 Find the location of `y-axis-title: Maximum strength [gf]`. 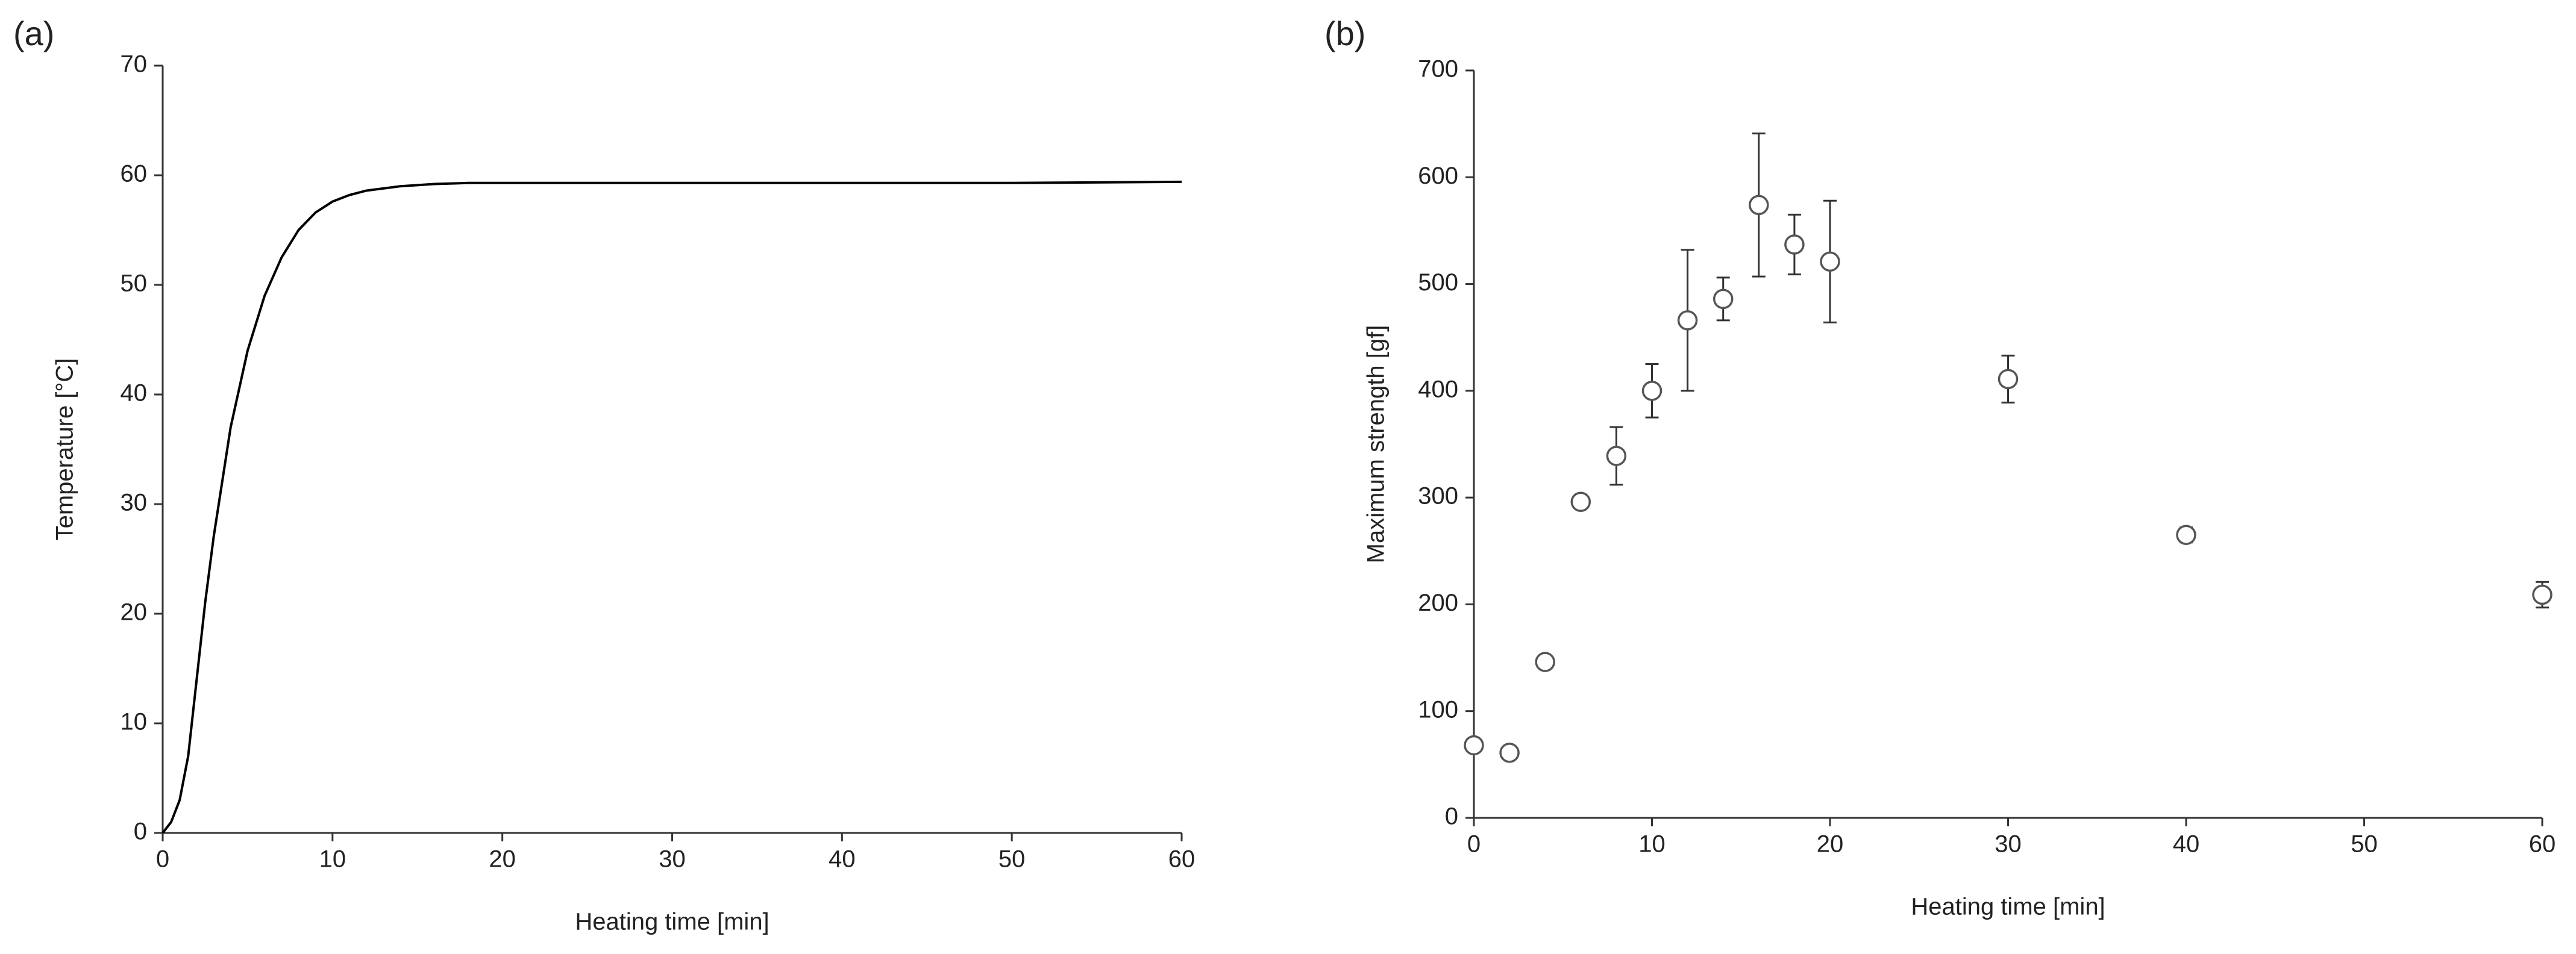

y-axis-title: Maximum strength [gf] is located at coordinates (1376, 444).